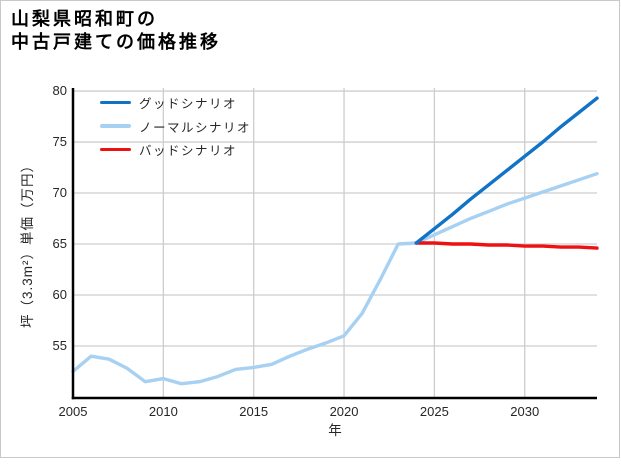 The width and height of the screenshot is (621, 465). Describe the element at coordinates (59, 345) in the screenshot. I see `y-tick-label-55: 55` at that location.